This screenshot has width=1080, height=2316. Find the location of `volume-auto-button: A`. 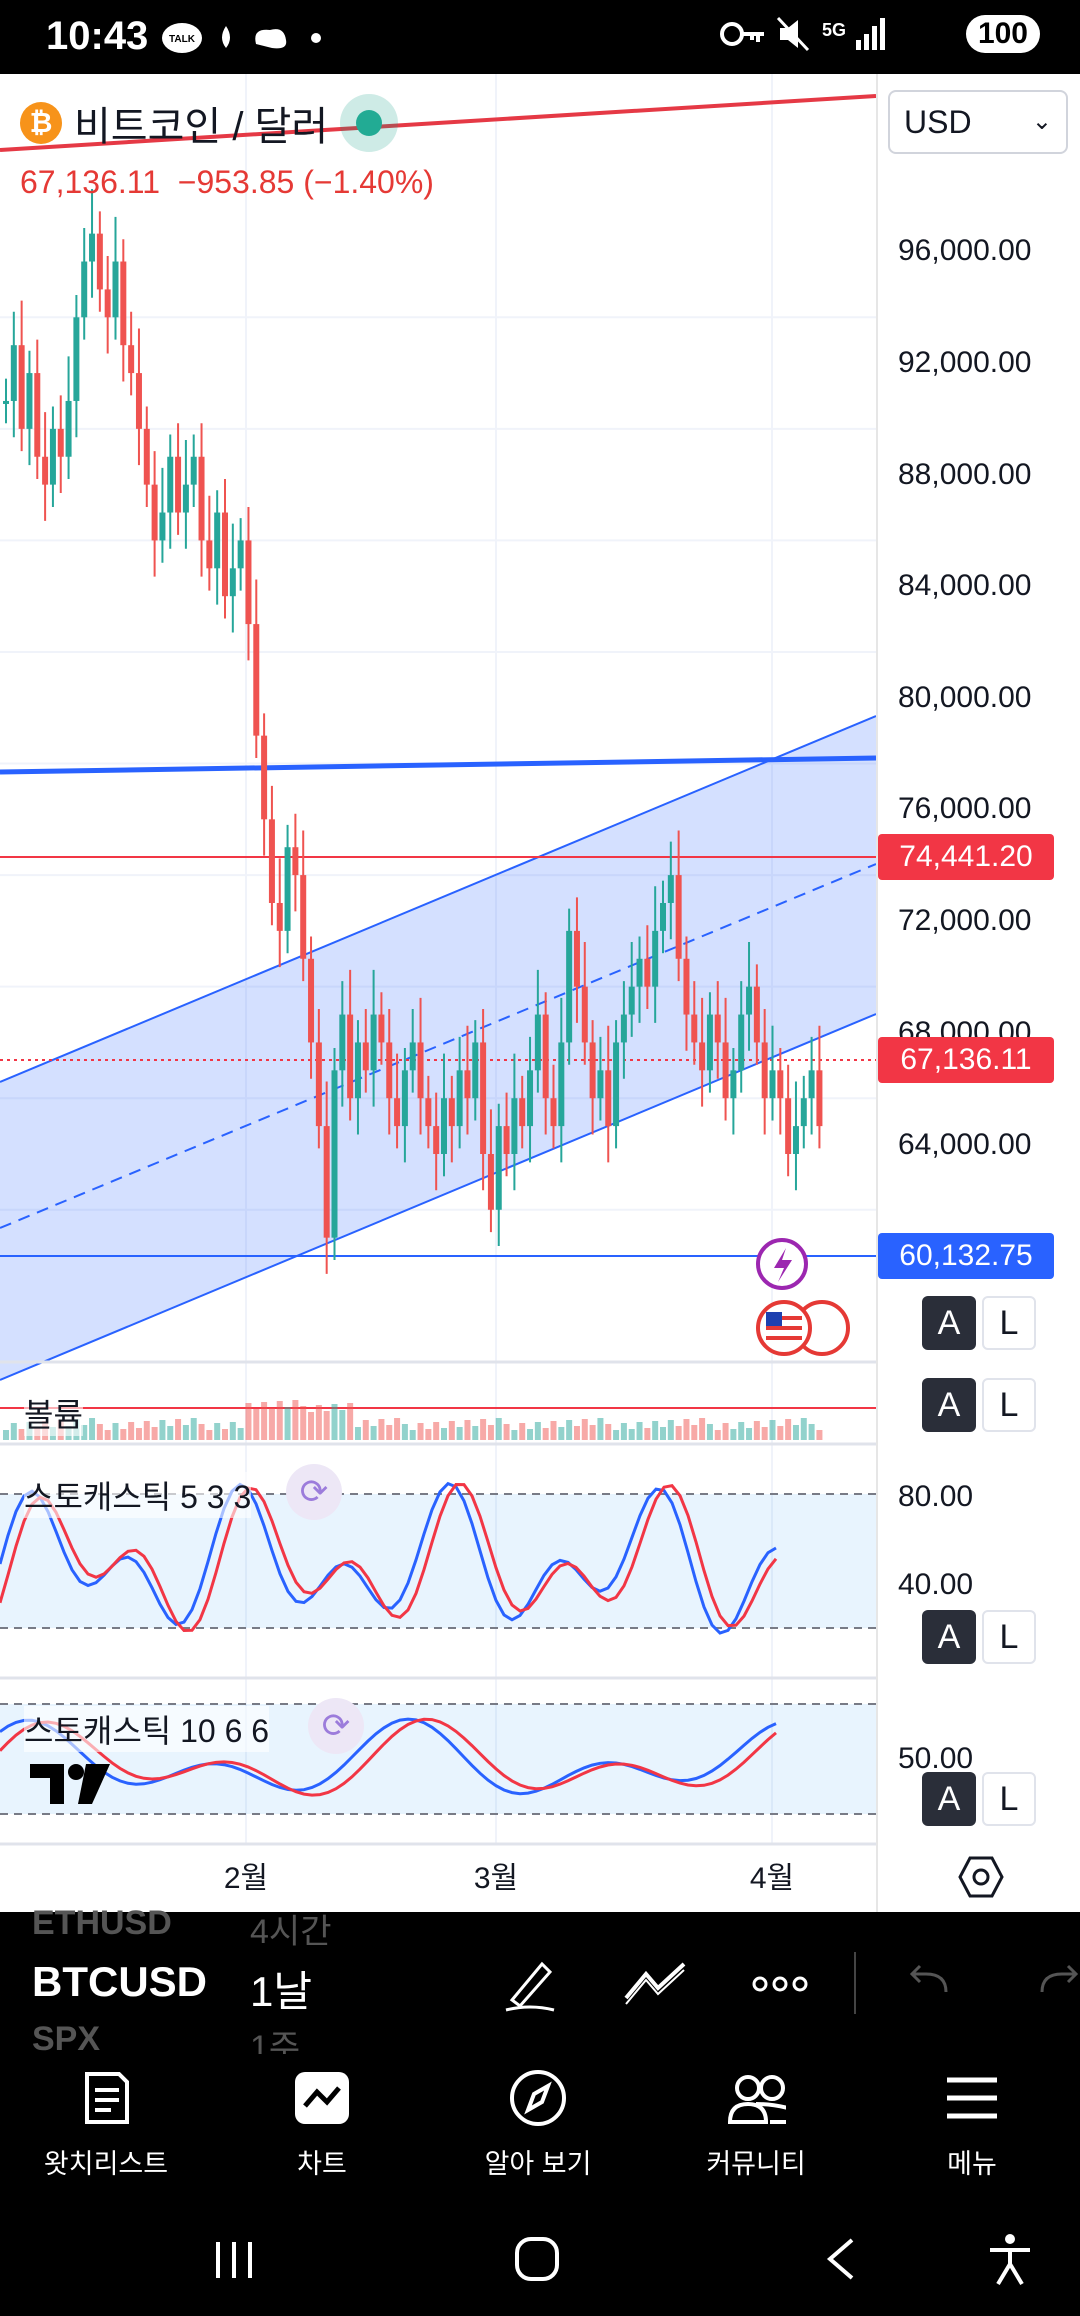

volume-auto-button: A is located at coordinates (949, 1405).